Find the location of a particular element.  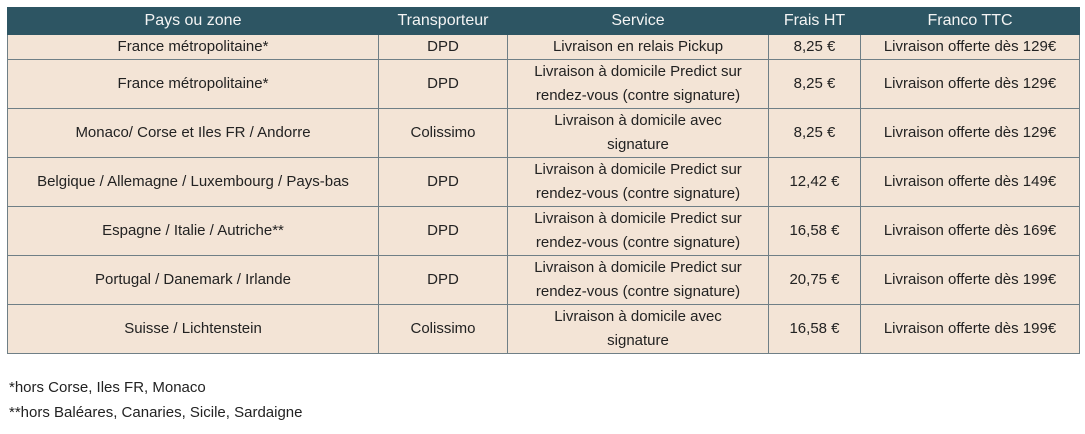

table-cell: Monaco/ Corse et Iles FR / Andorre is located at coordinates (193, 133).